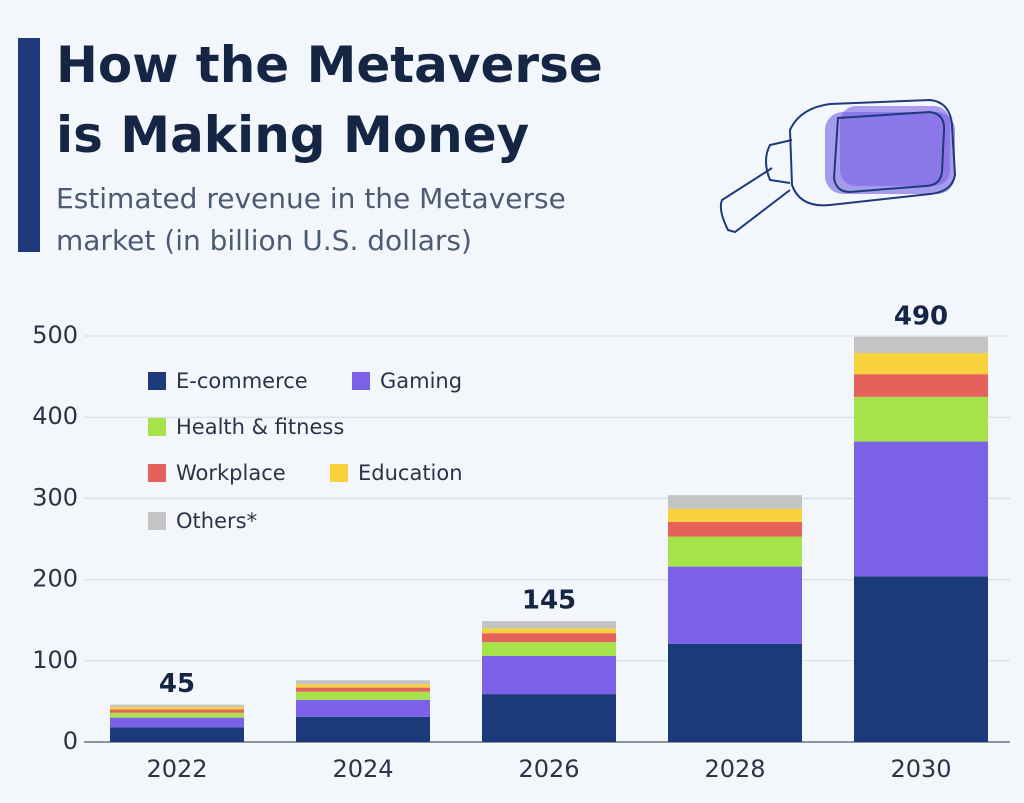  What do you see at coordinates (920, 769) in the screenshot?
I see `x-tick-label: 2030` at bounding box center [920, 769].